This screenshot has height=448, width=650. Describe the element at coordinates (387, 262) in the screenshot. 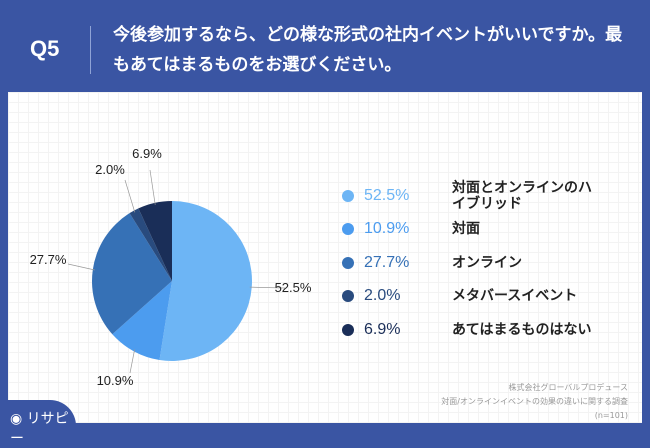

I see `legend-percent: 27.7%` at that location.